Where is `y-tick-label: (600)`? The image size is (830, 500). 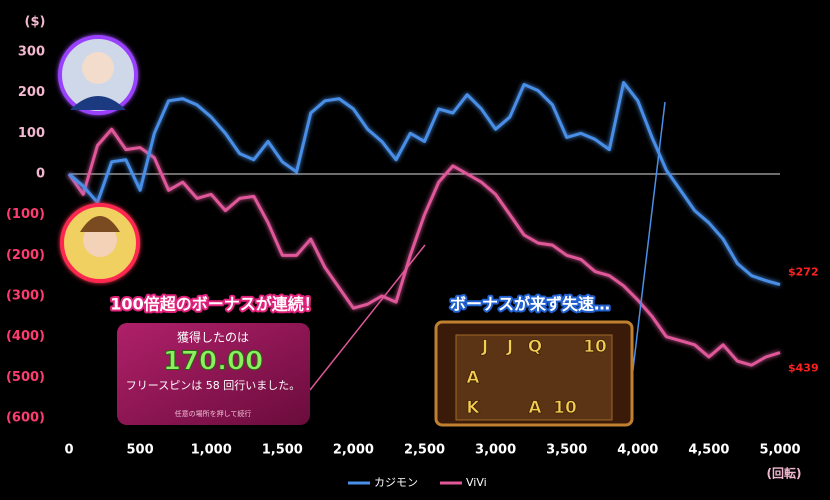
y-tick-label: (600) is located at coordinates (25, 418).